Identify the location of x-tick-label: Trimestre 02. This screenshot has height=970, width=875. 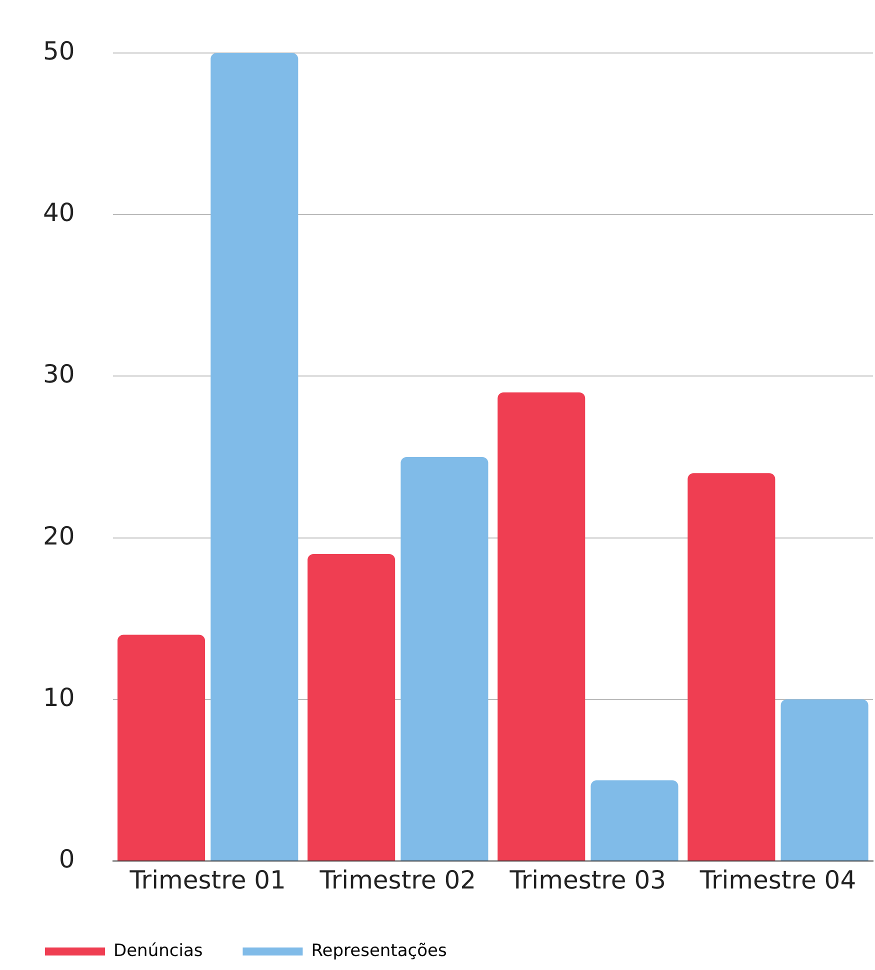
(397, 880).